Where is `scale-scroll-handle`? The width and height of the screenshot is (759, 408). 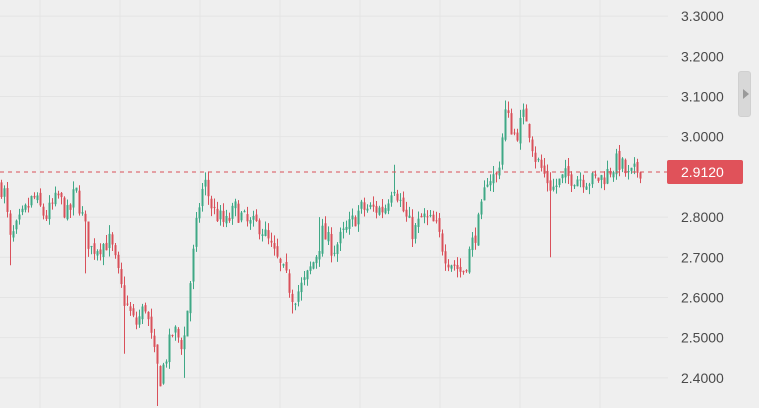
scale-scroll-handle is located at coordinates (744, 94).